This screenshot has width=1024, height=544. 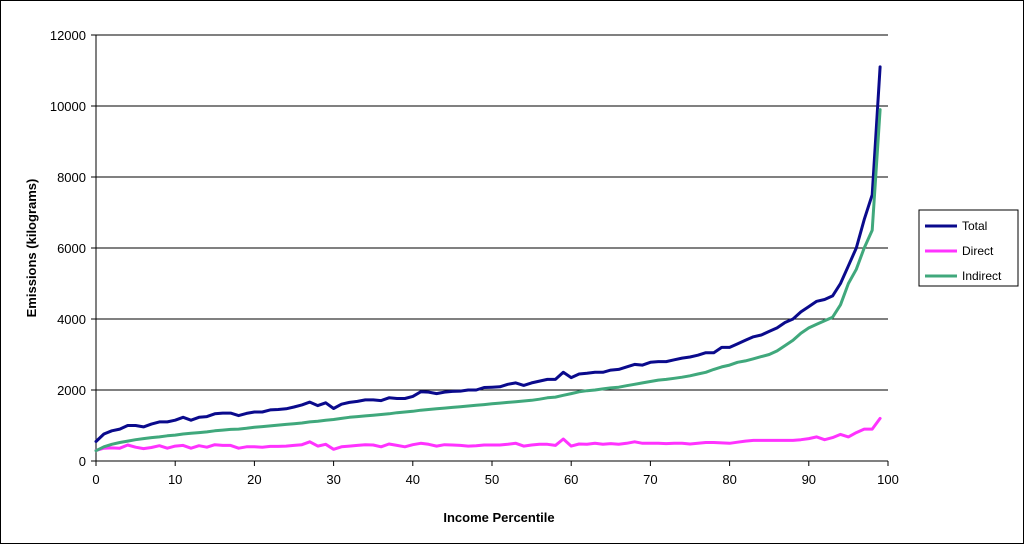 I want to click on legend: Total Direct Indirect, so click(x=968, y=248).